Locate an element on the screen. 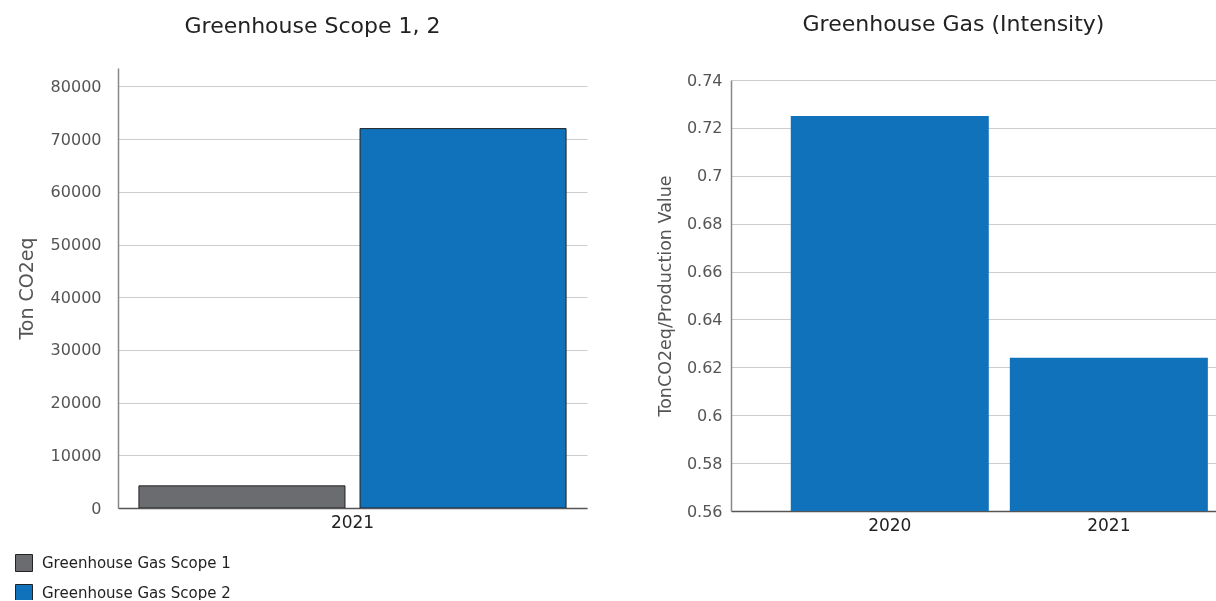 Image resolution: width=1216 pixels, height=601 pixels. chart-title: Greenhouse Gas (Intensity) is located at coordinates (953, 23).